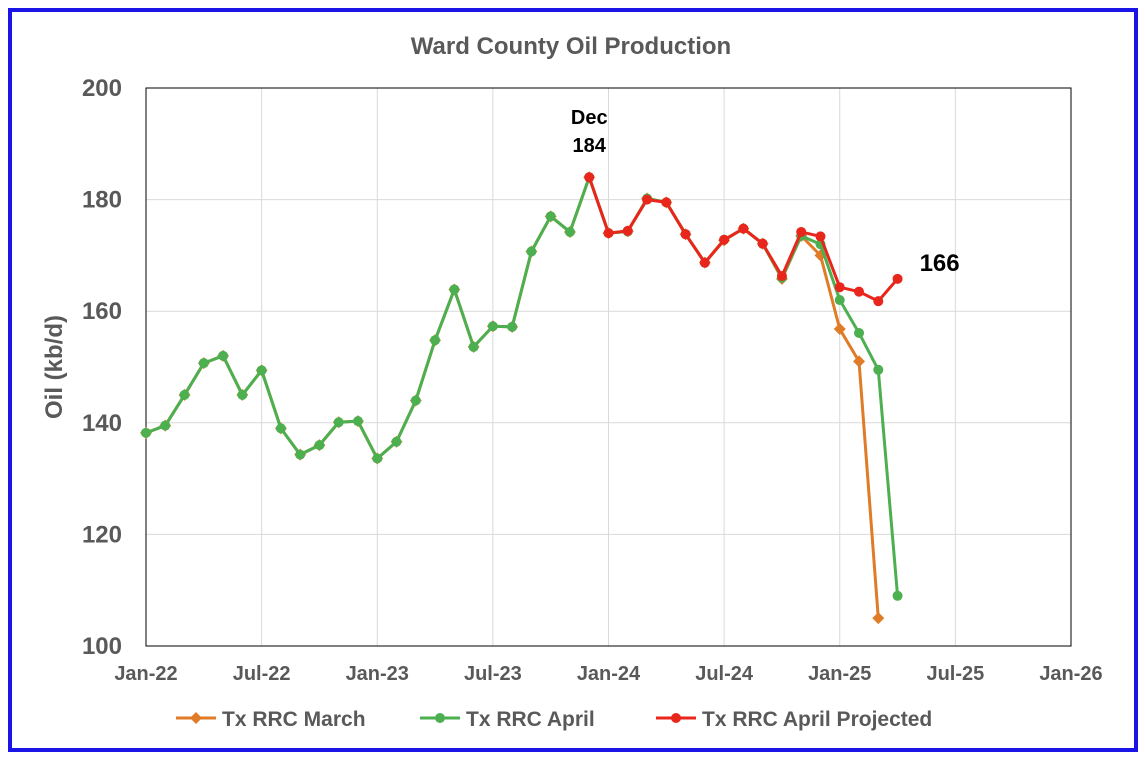  What do you see at coordinates (530, 719) in the screenshot?
I see `legend-label: Tx RRC April` at bounding box center [530, 719].